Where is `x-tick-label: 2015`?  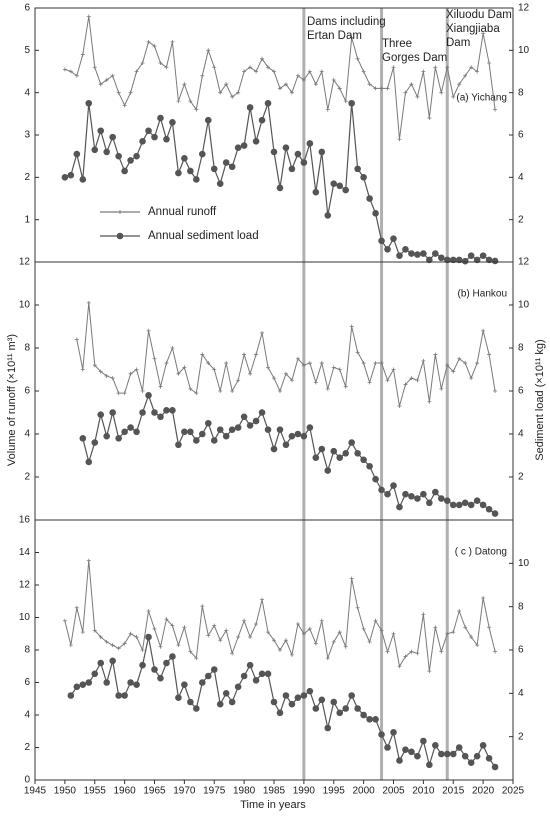 x-tick-label: 2015 is located at coordinates (453, 791).